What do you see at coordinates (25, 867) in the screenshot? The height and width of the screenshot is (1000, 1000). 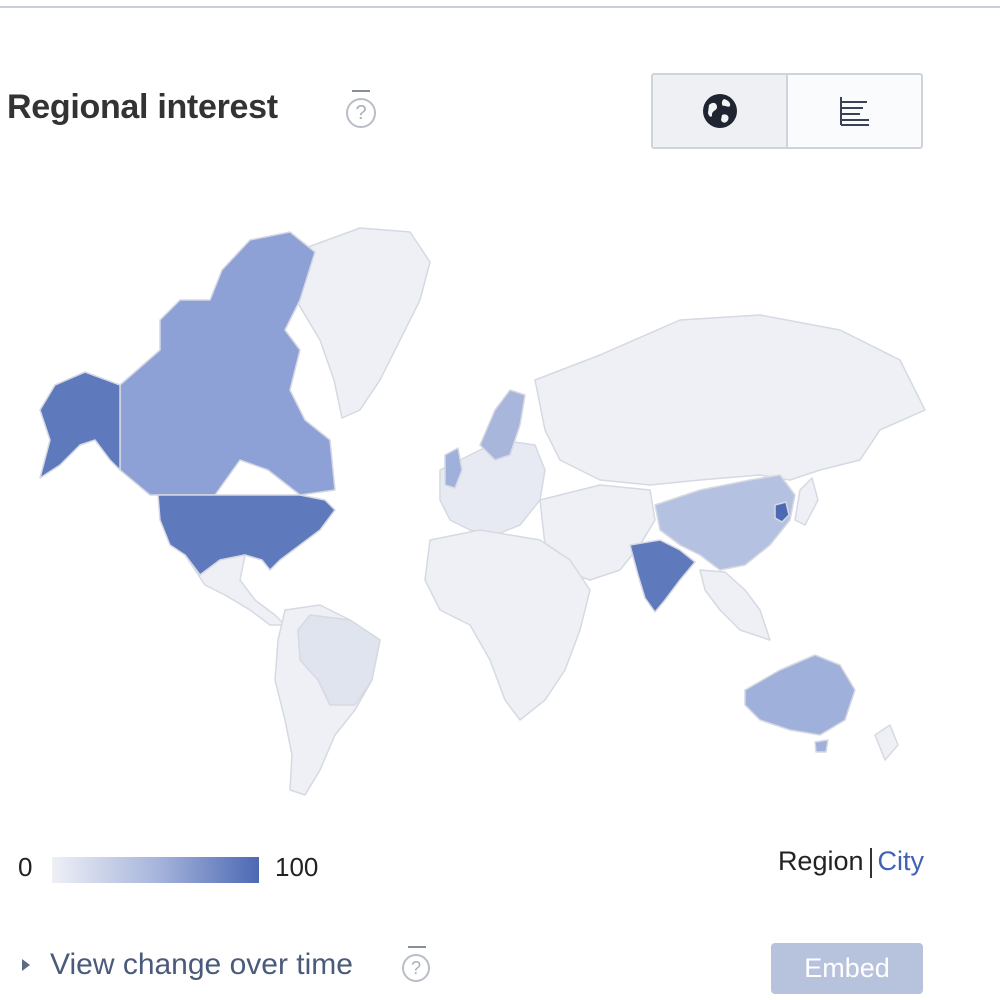 I see `legend-min-label: 0` at bounding box center [25, 867].